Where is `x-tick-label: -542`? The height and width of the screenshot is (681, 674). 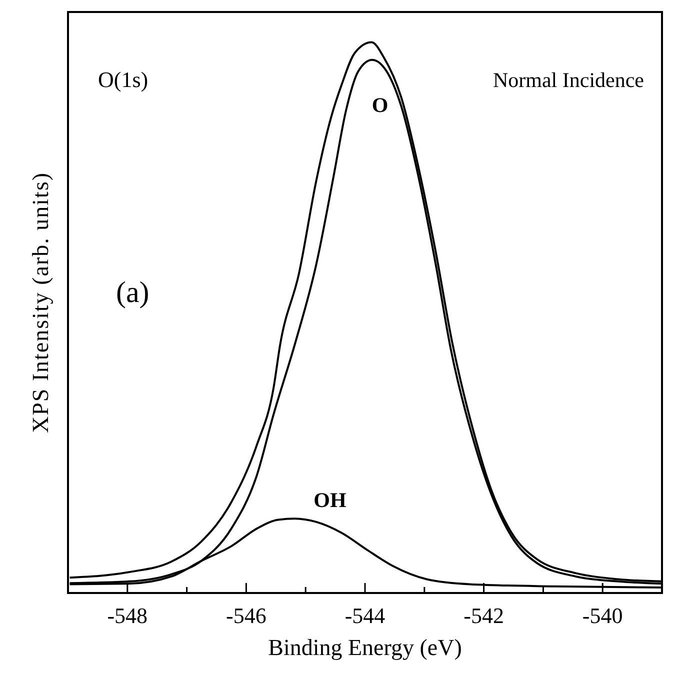 x-tick-label: -542 is located at coordinates (484, 615).